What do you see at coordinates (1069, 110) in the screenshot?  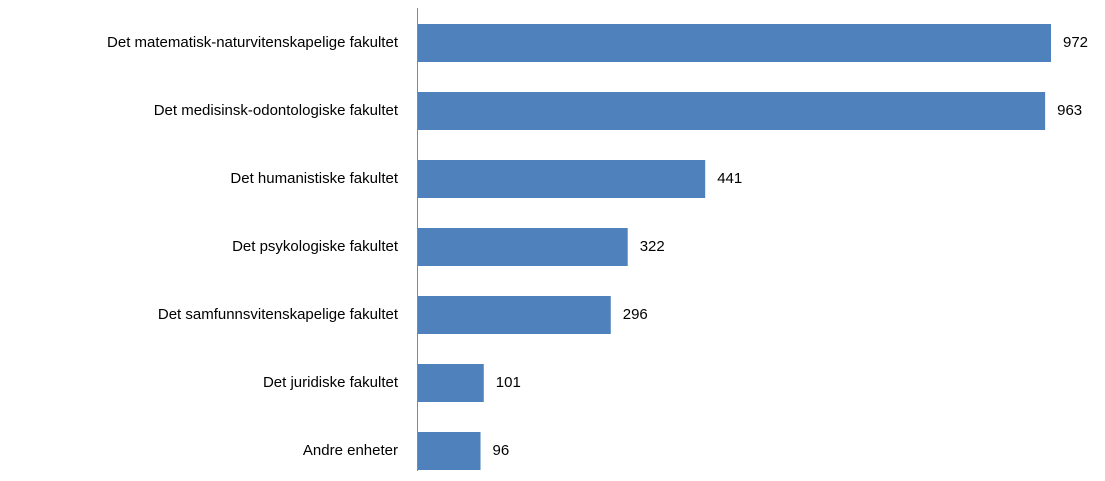 I see `value-label: 963` at bounding box center [1069, 110].